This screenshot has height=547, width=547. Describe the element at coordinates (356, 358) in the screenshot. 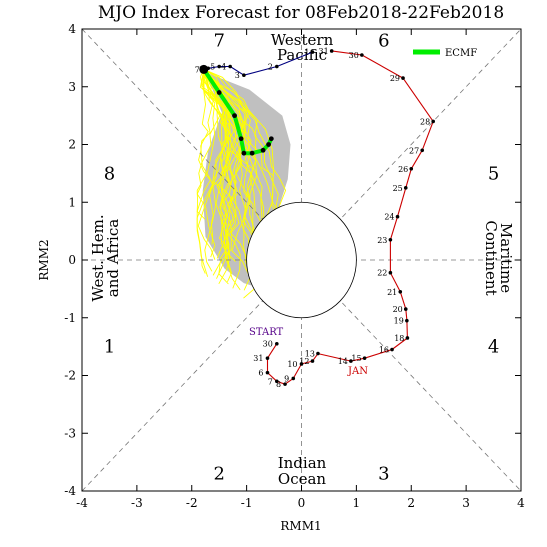

I see `point-label: 15` at that location.